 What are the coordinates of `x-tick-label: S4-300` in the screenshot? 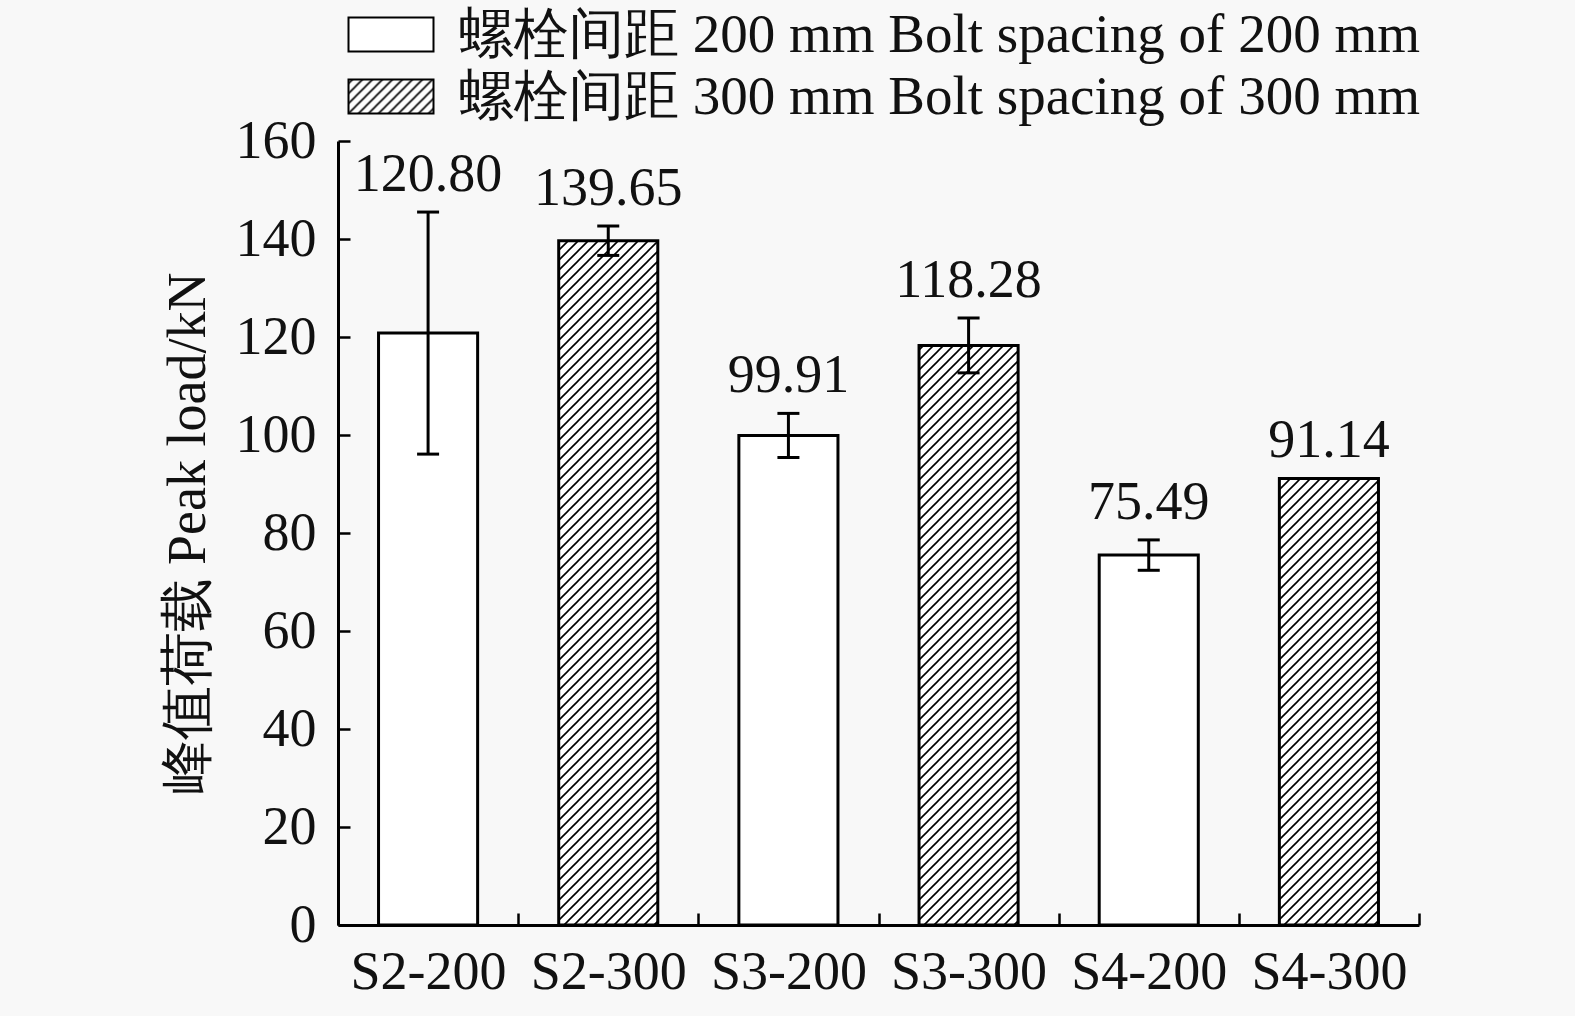 It's located at (1329, 970).